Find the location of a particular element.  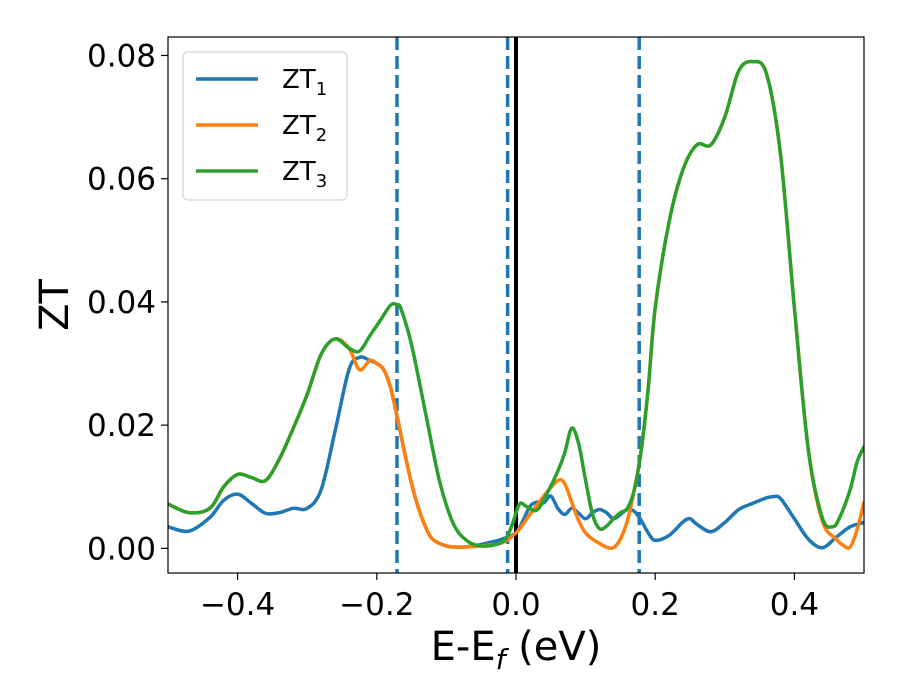

legend-box is located at coordinates (265, 126).